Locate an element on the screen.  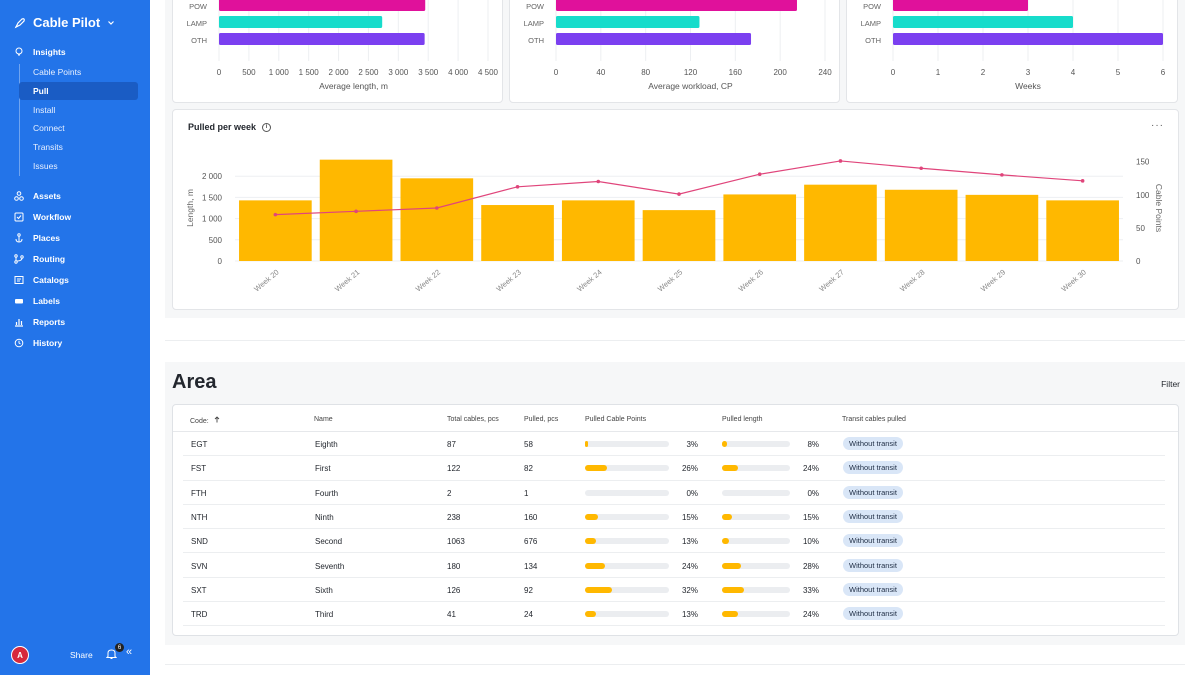
cell-code: NTH is located at coordinates (199, 517).